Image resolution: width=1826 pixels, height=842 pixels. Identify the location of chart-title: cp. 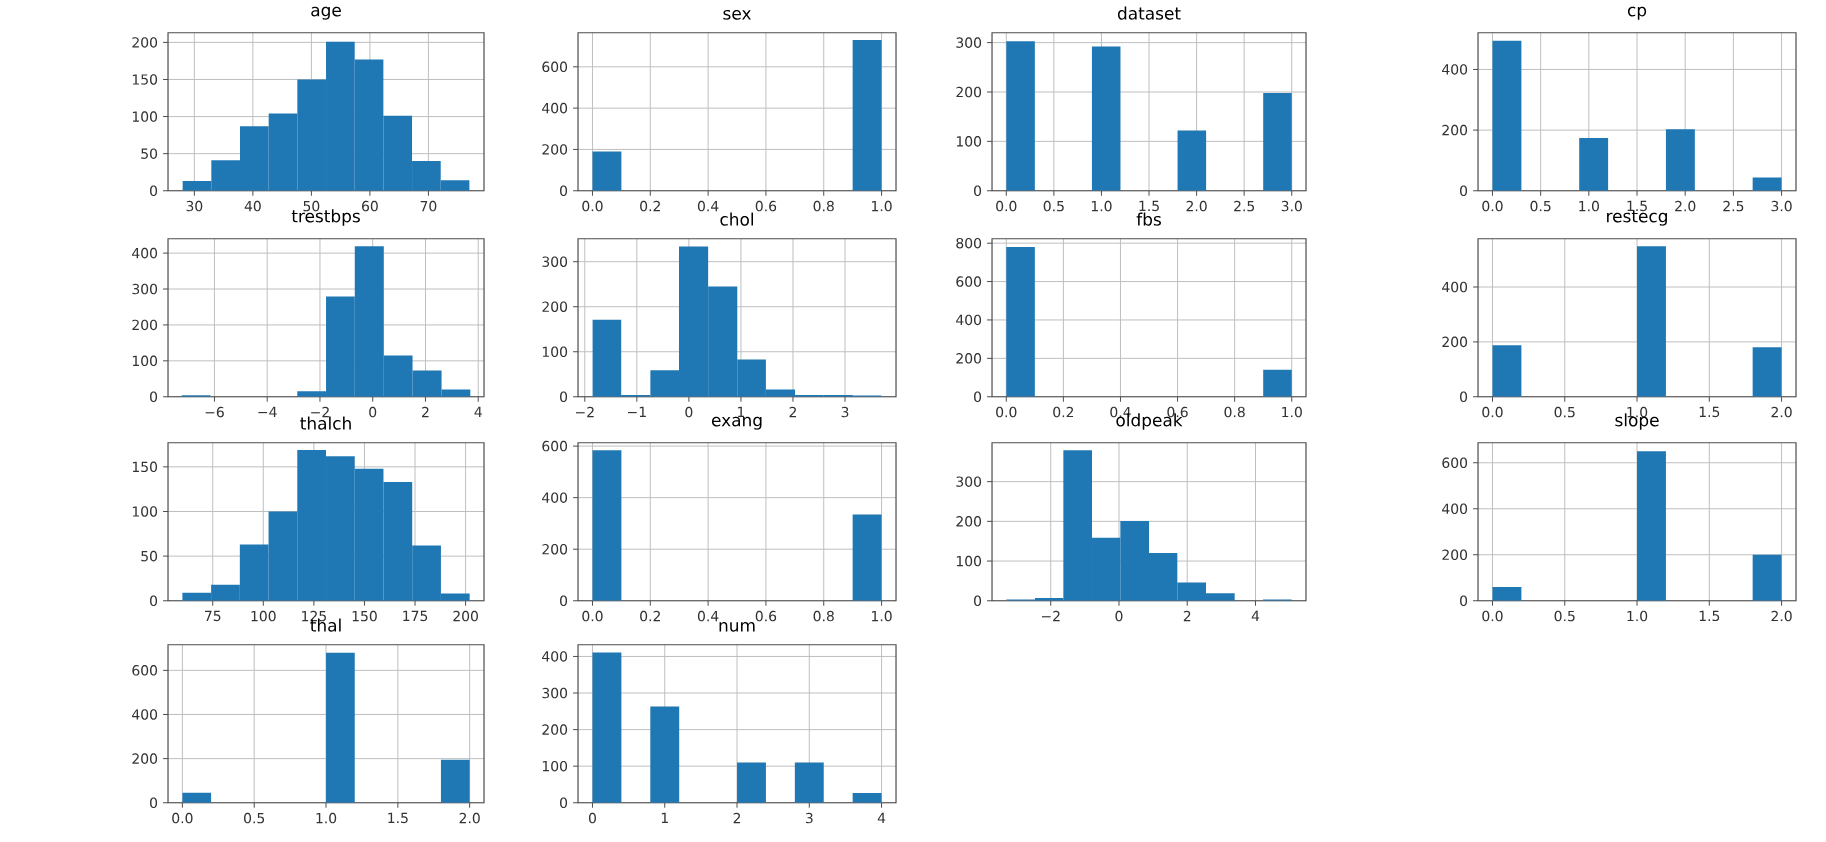
(1637, 13).